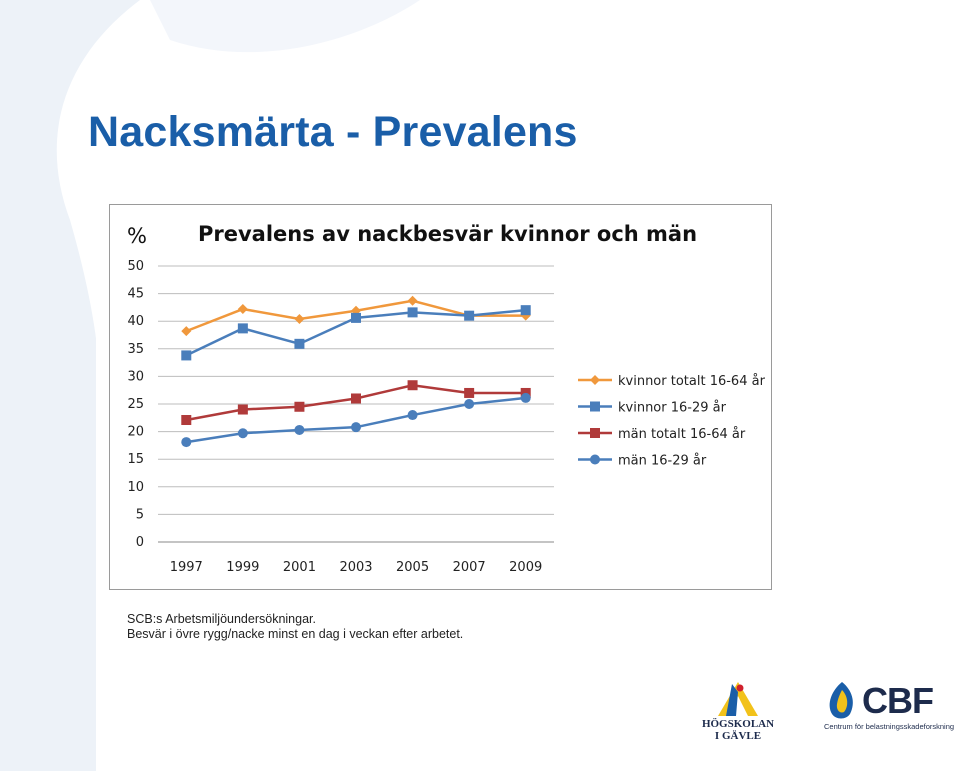 This screenshot has height=771, width=959. I want to click on y-tick-label: 50, so click(135, 266).